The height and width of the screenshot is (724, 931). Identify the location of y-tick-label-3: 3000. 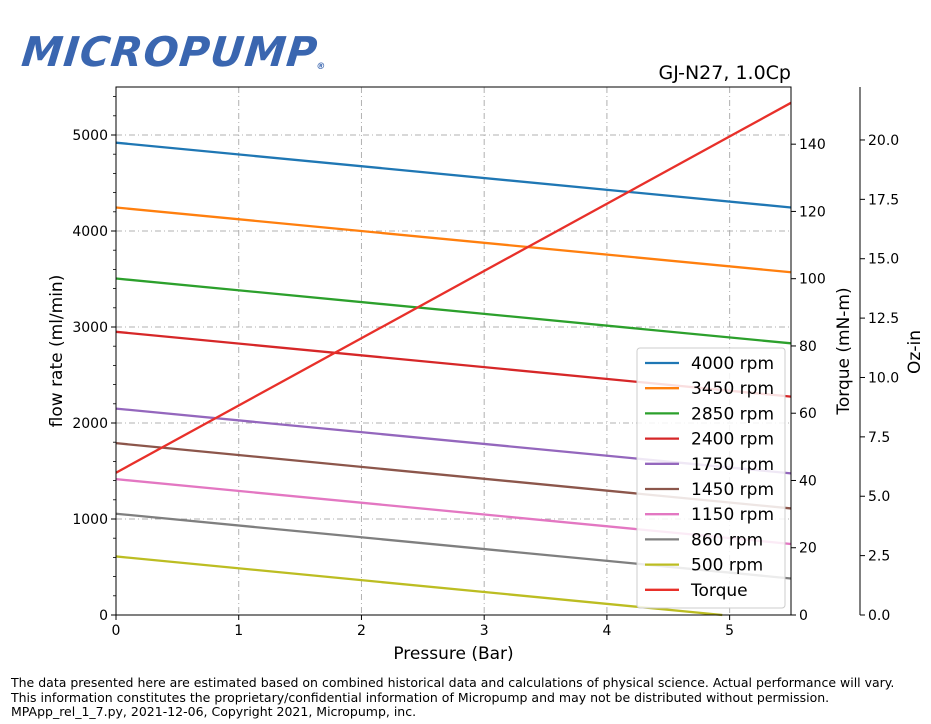
(90, 328).